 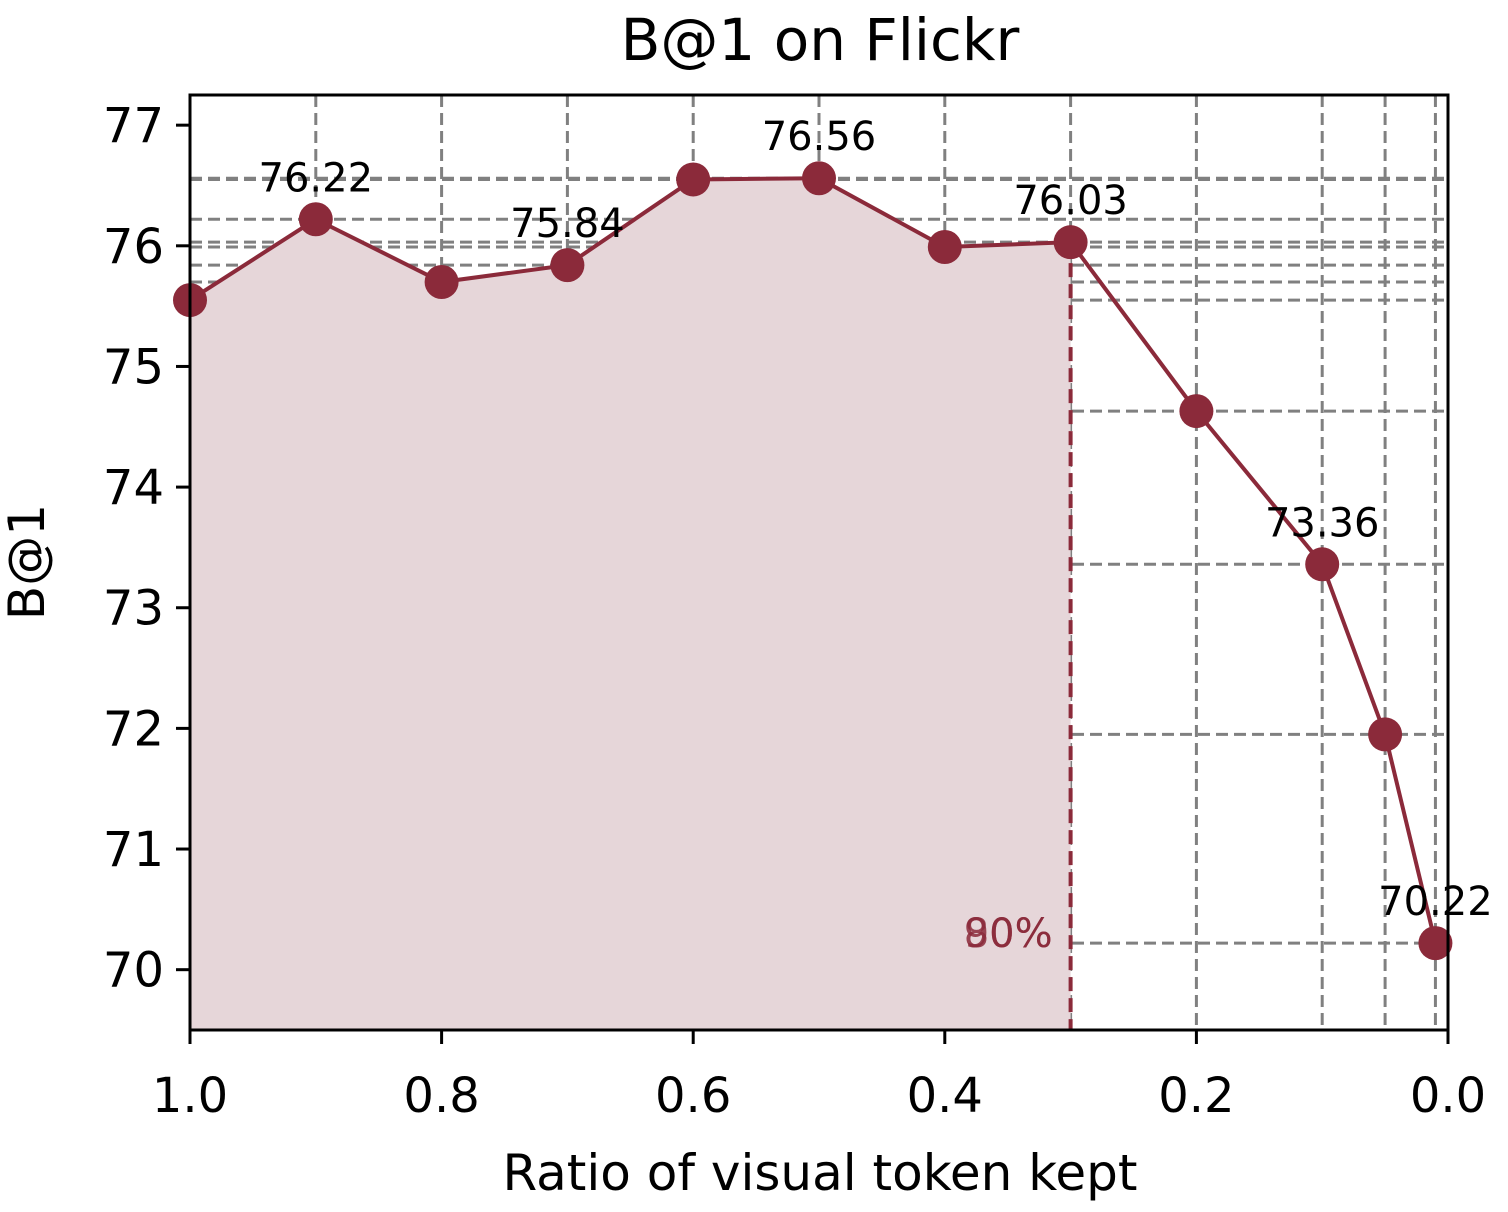 What do you see at coordinates (1322, 523) in the screenshot?
I see `data-label: 73.36` at bounding box center [1322, 523].